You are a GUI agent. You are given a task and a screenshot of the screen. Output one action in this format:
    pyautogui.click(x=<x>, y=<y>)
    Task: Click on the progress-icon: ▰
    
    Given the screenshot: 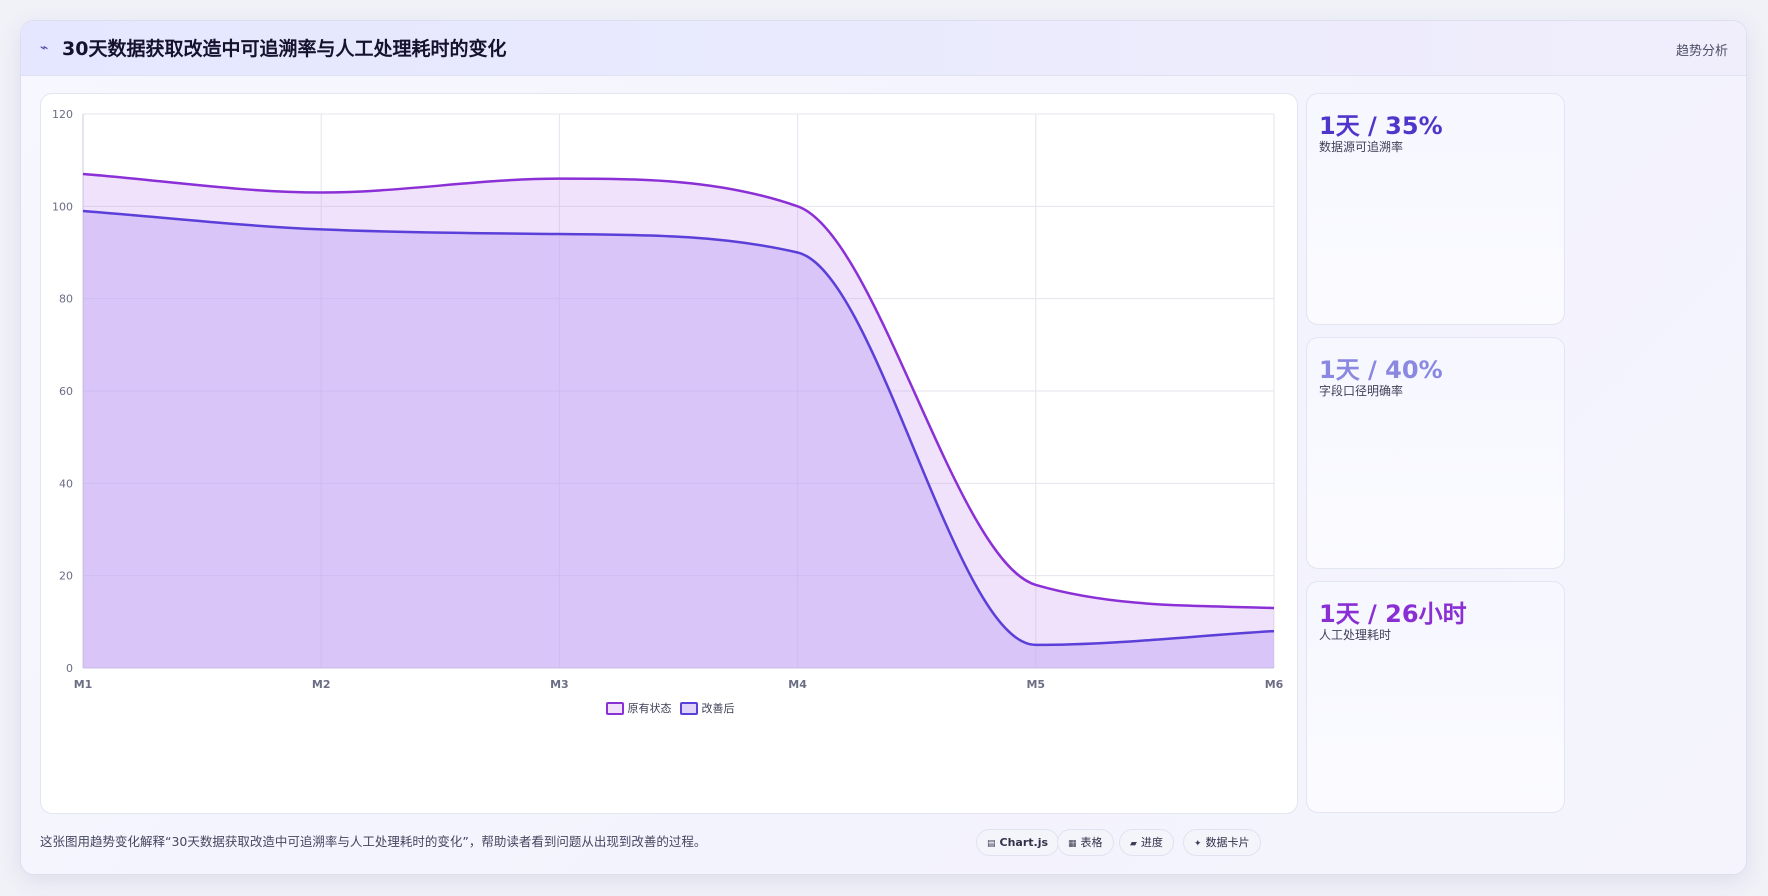 What is the action you would take?
    pyautogui.click(x=1133, y=844)
    